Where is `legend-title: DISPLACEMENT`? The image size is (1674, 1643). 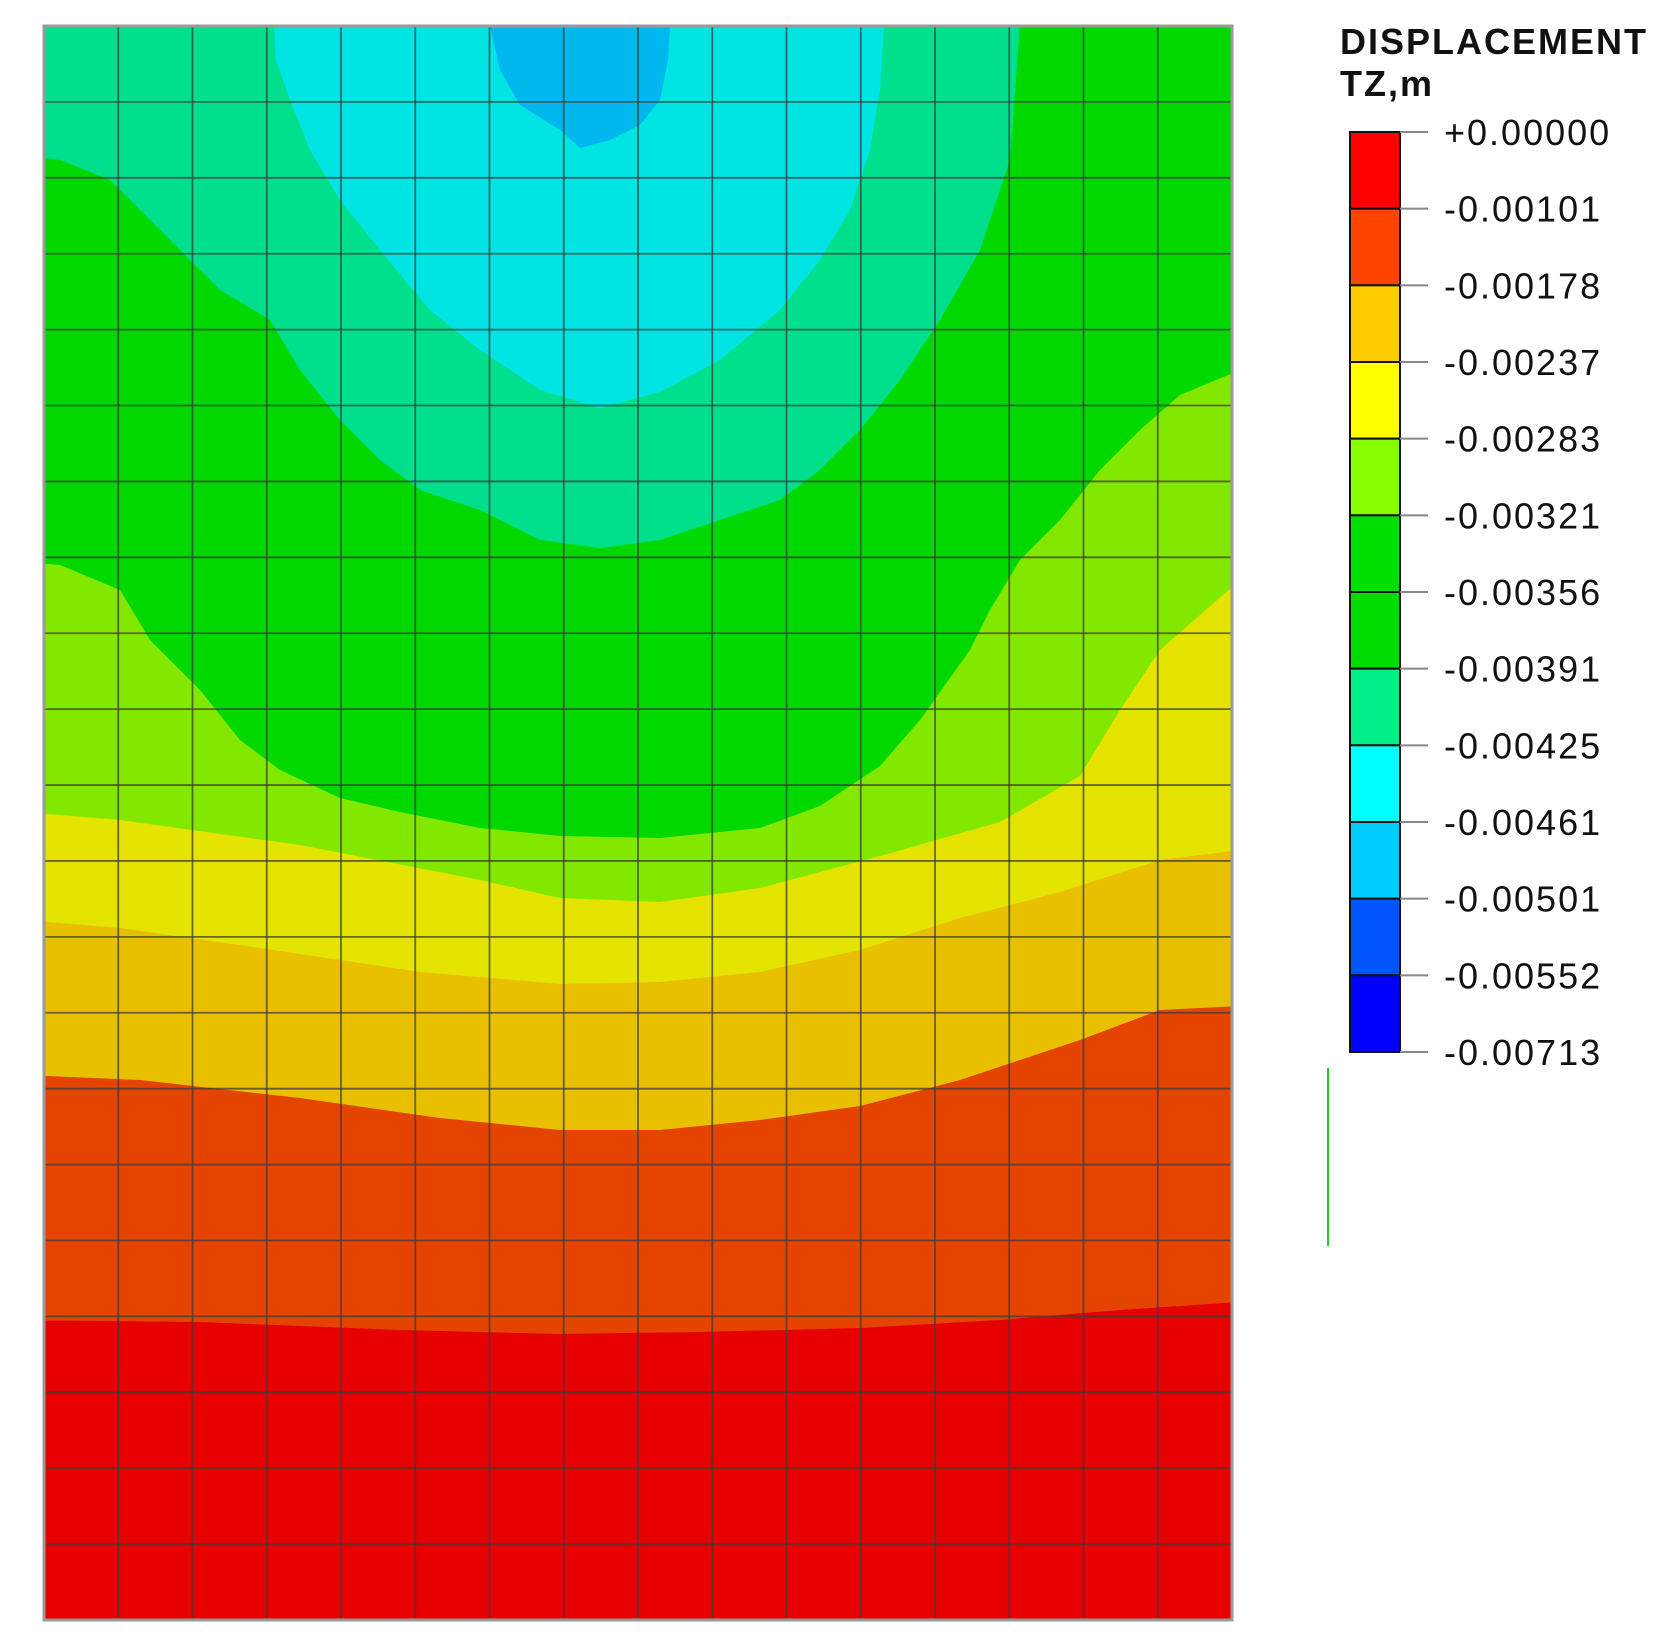 legend-title: DISPLACEMENT is located at coordinates (1494, 41).